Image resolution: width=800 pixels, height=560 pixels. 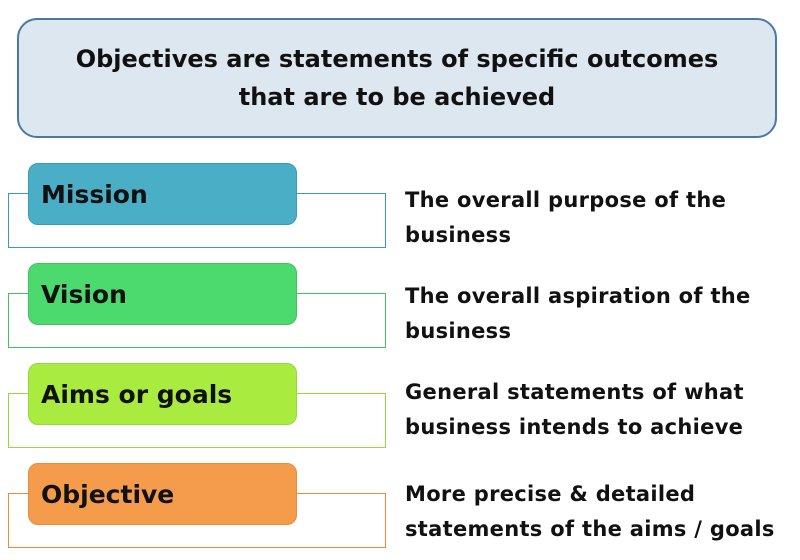 I want to click on mission-description: The overall purpose of the business, so click(x=566, y=217).